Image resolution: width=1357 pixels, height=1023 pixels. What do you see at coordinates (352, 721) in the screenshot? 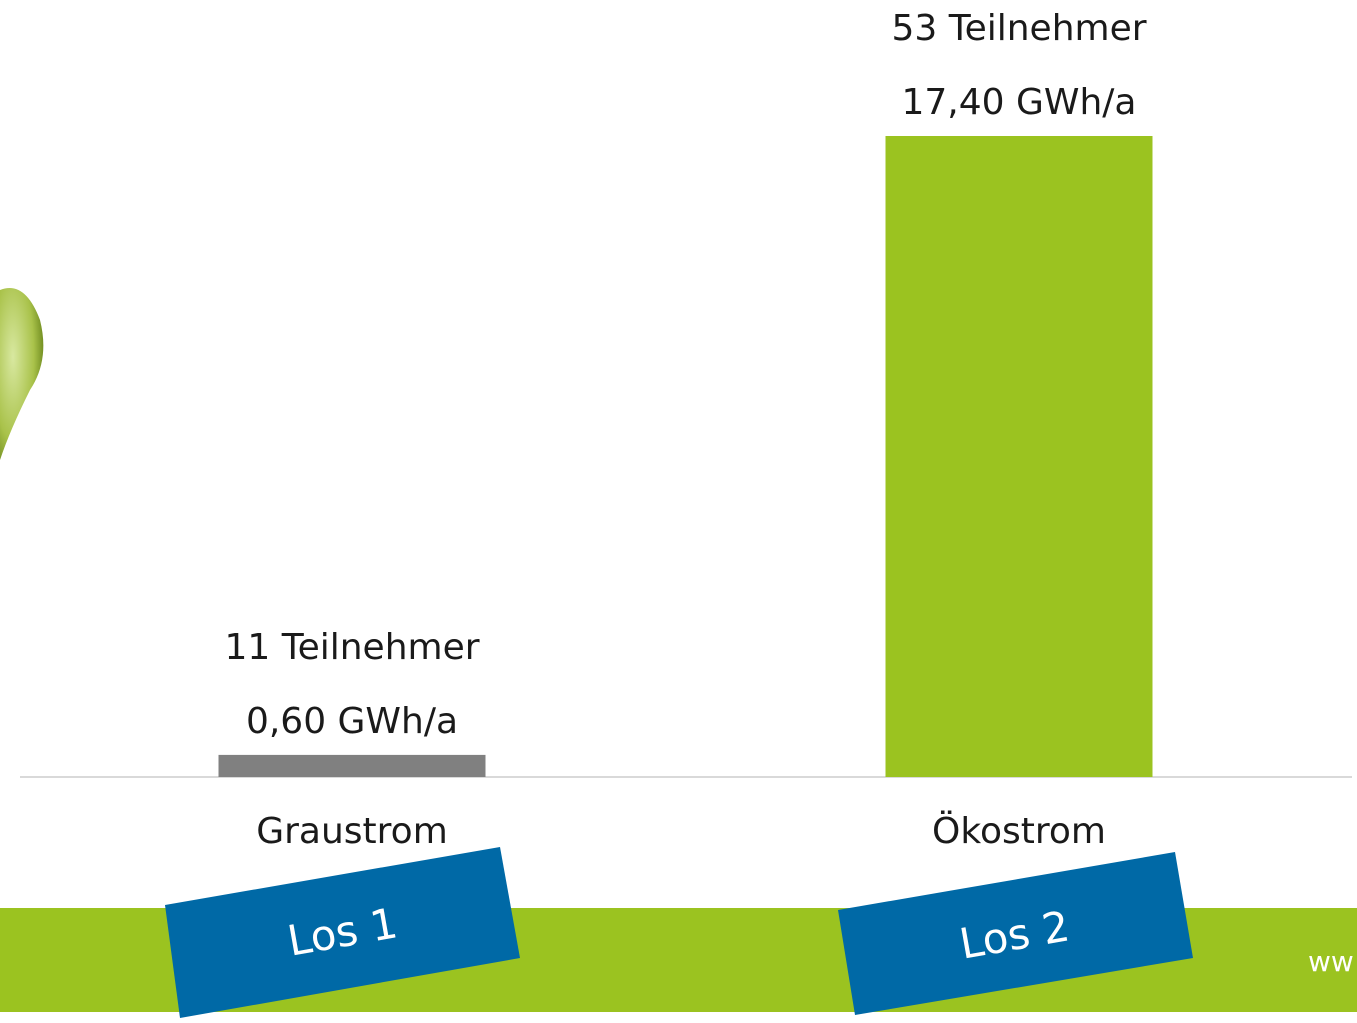
I see `value-label: 0,60 GWh/a` at bounding box center [352, 721].